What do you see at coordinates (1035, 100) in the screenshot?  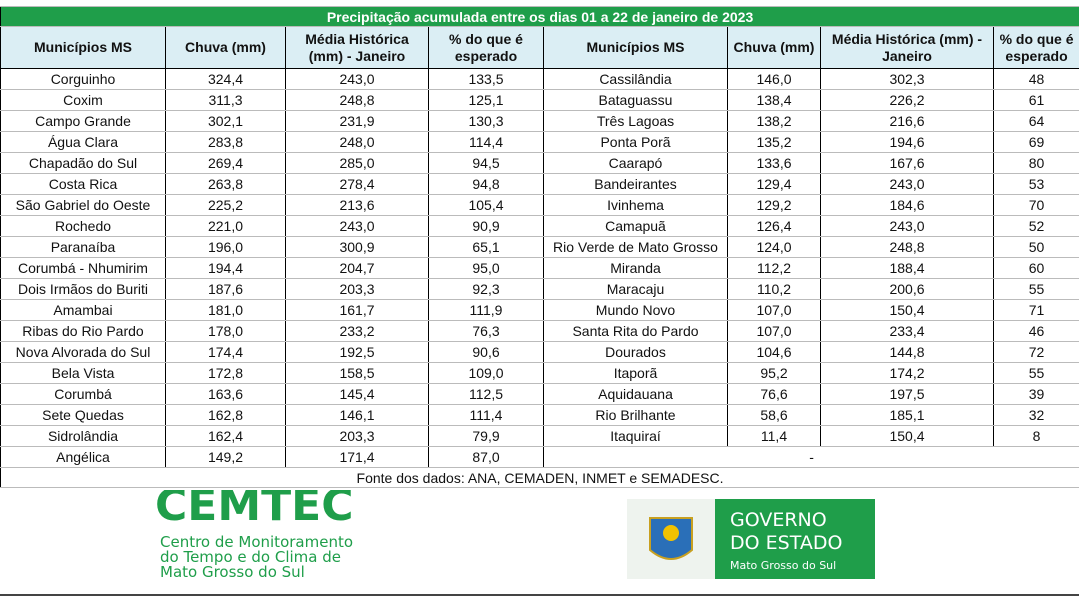 I see `percent-expected: 61` at bounding box center [1035, 100].